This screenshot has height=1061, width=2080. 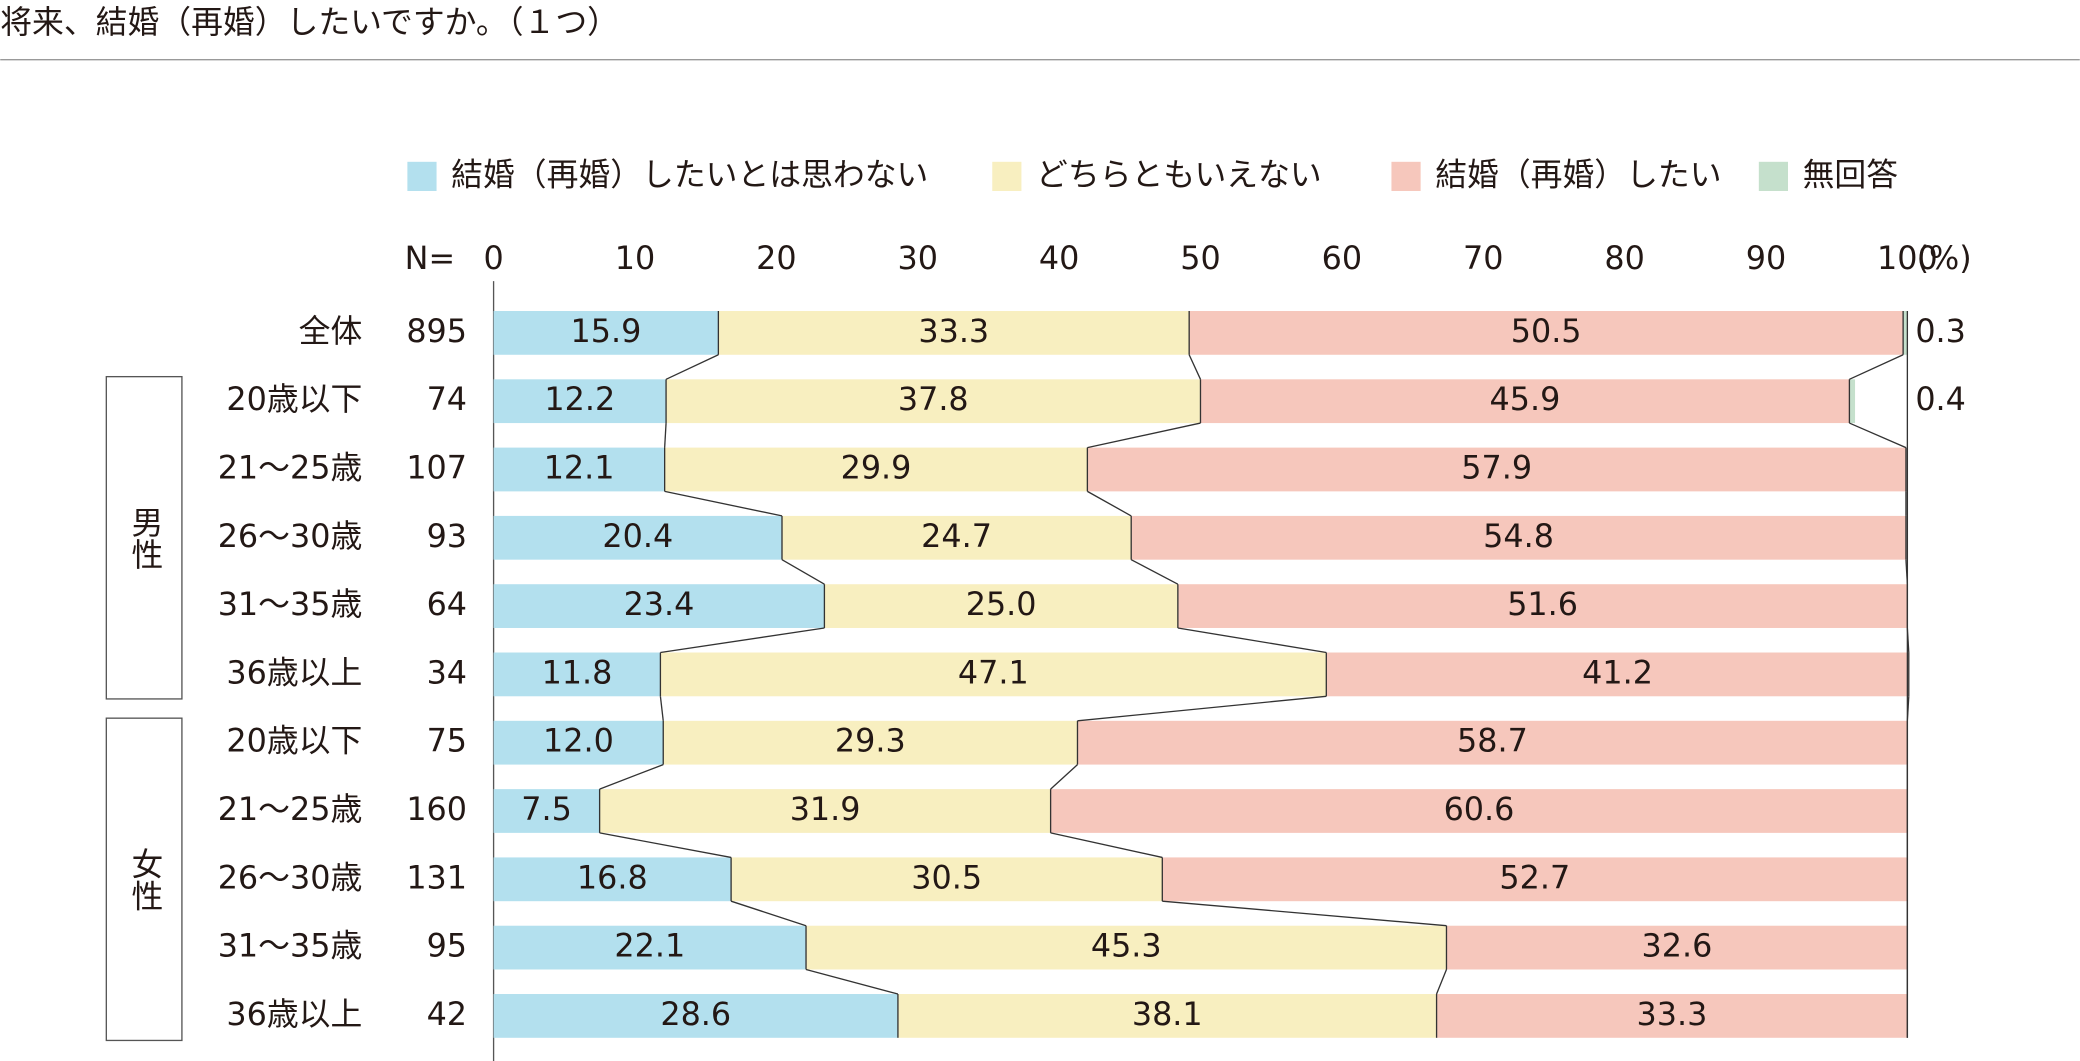 What do you see at coordinates (1578, 174) in the screenshot?
I see `legend-label: 結婚（再婚）したい` at bounding box center [1578, 174].